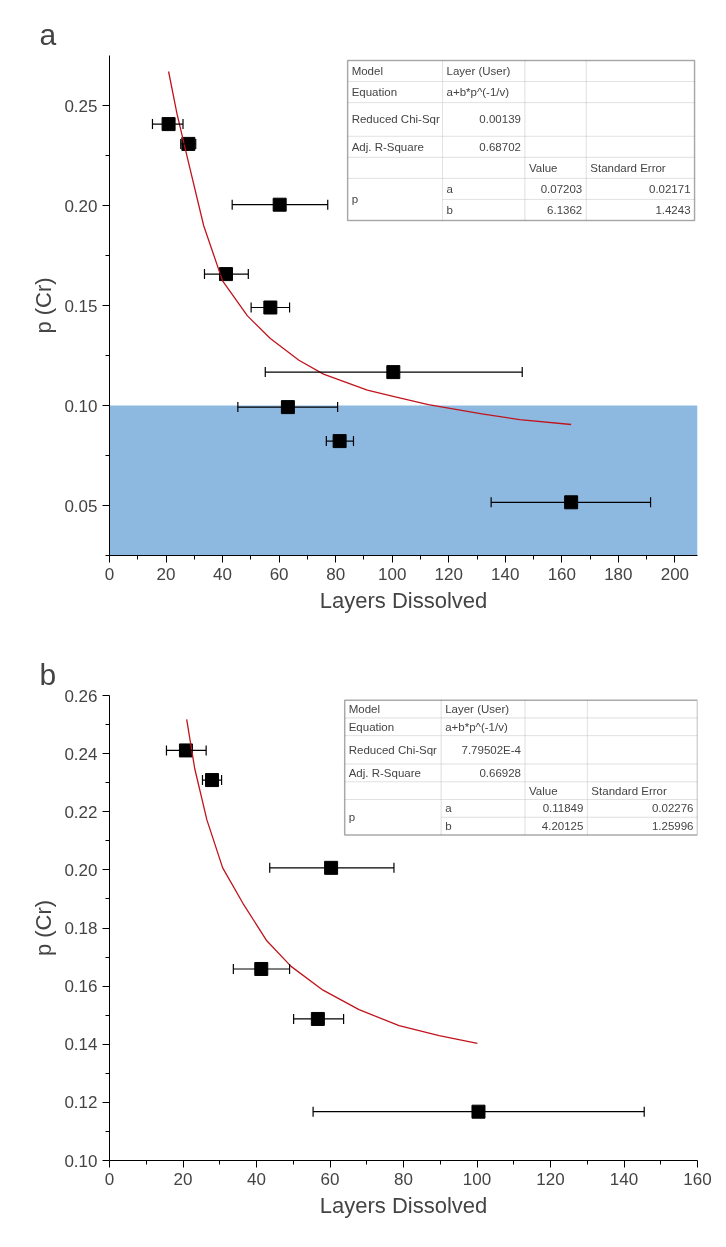  What do you see at coordinates (561, 188) in the screenshot?
I see `annotation: 0.07203` at bounding box center [561, 188].